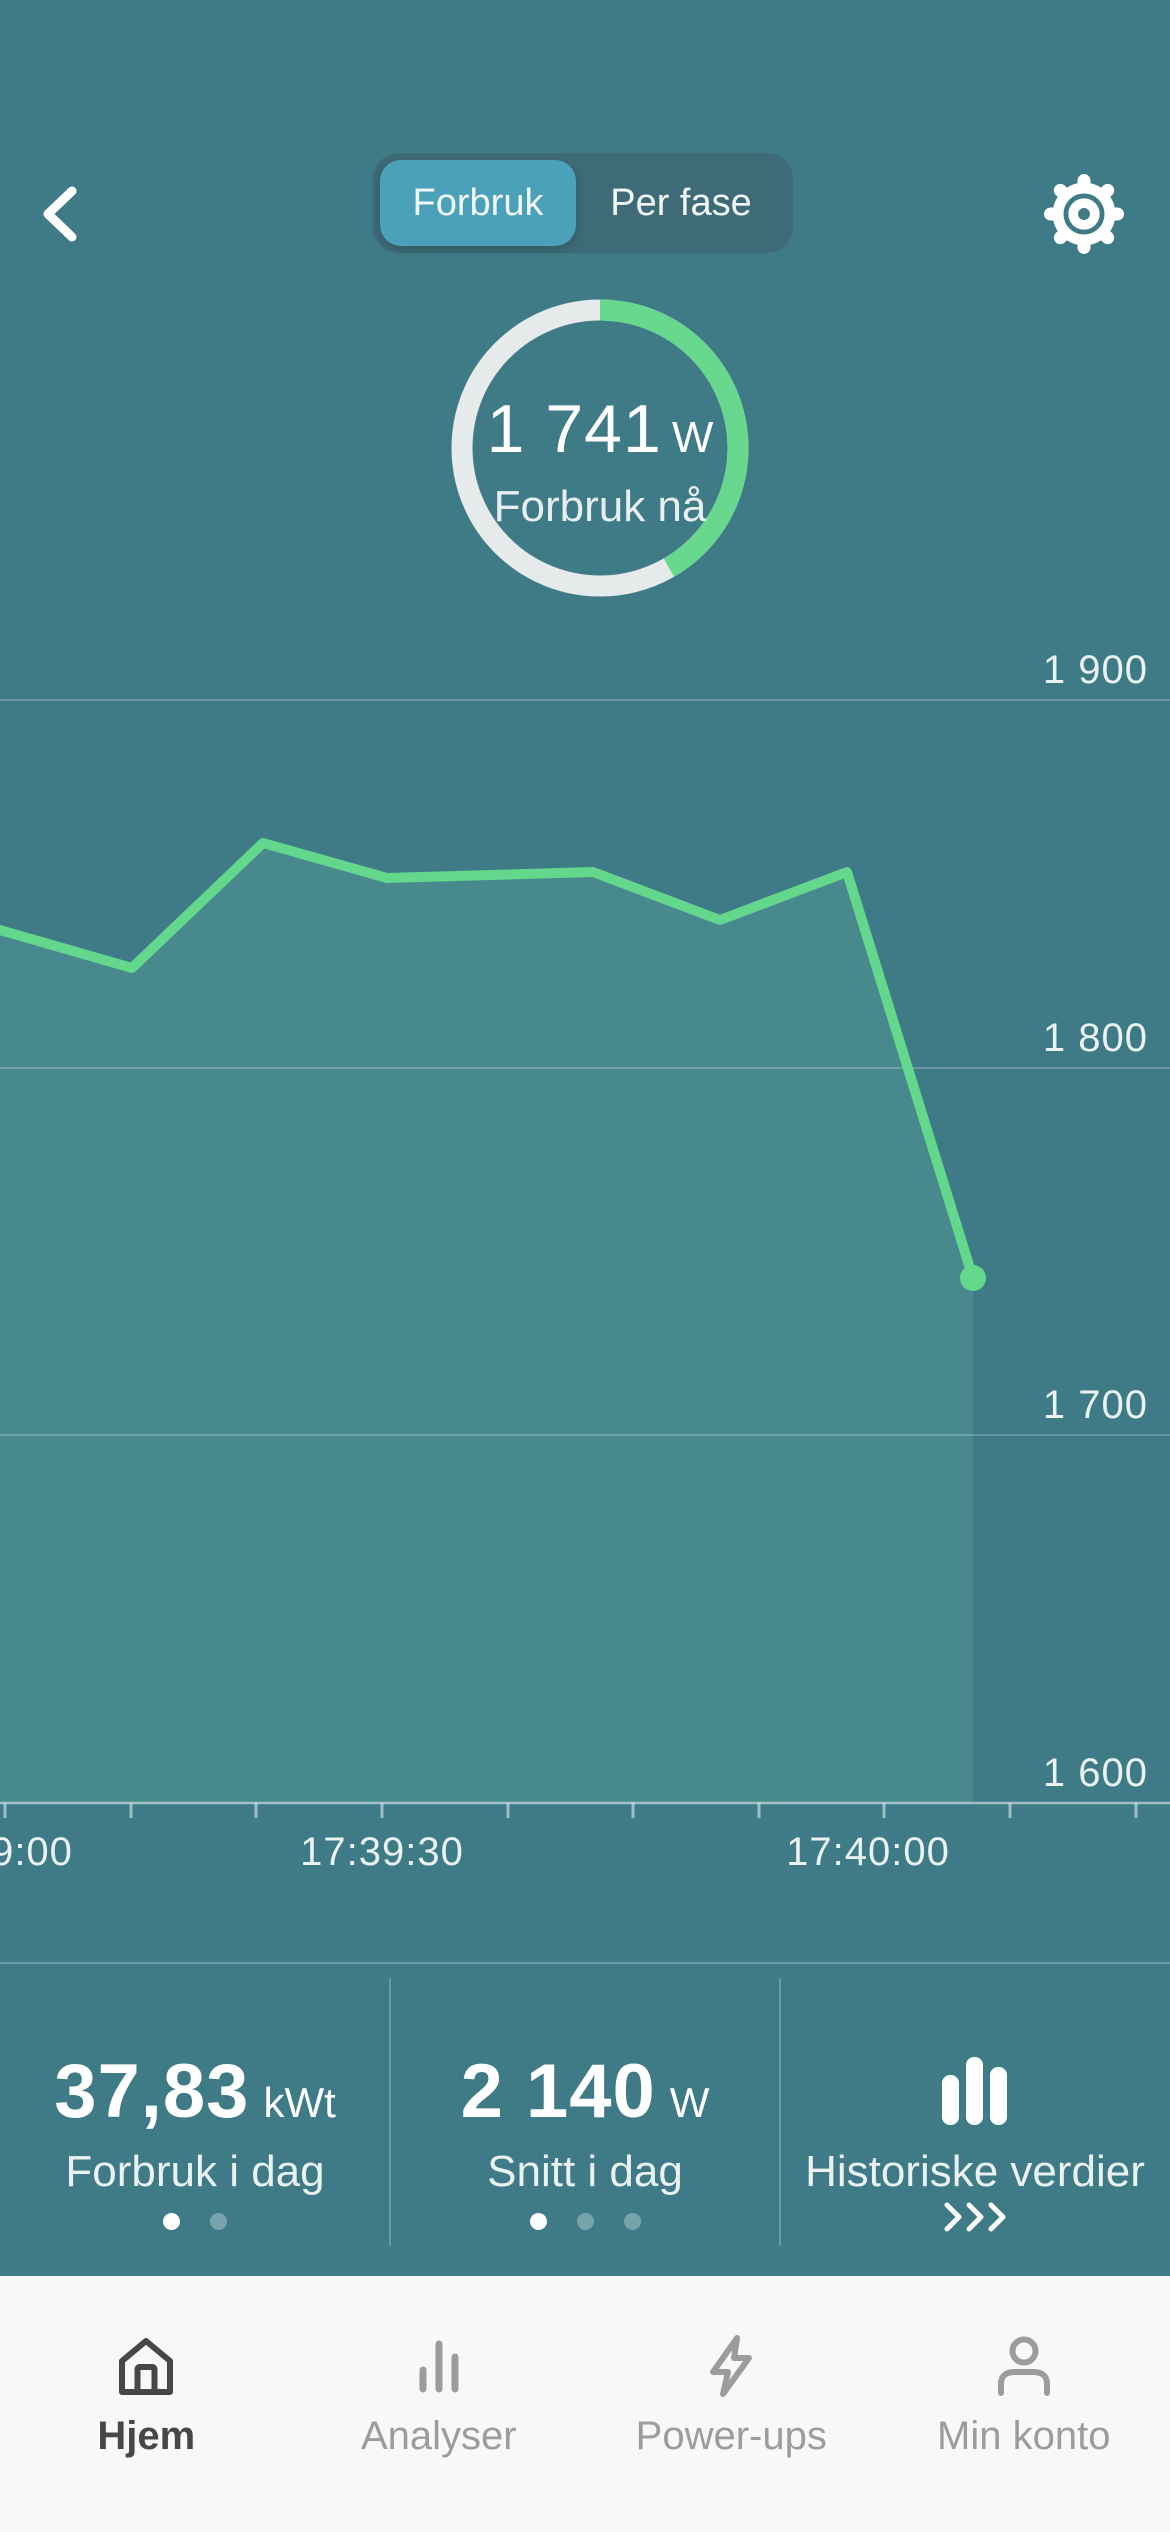  Describe the element at coordinates (146, 2404) in the screenshot. I see `nav-item-hjem: Hjem` at that location.